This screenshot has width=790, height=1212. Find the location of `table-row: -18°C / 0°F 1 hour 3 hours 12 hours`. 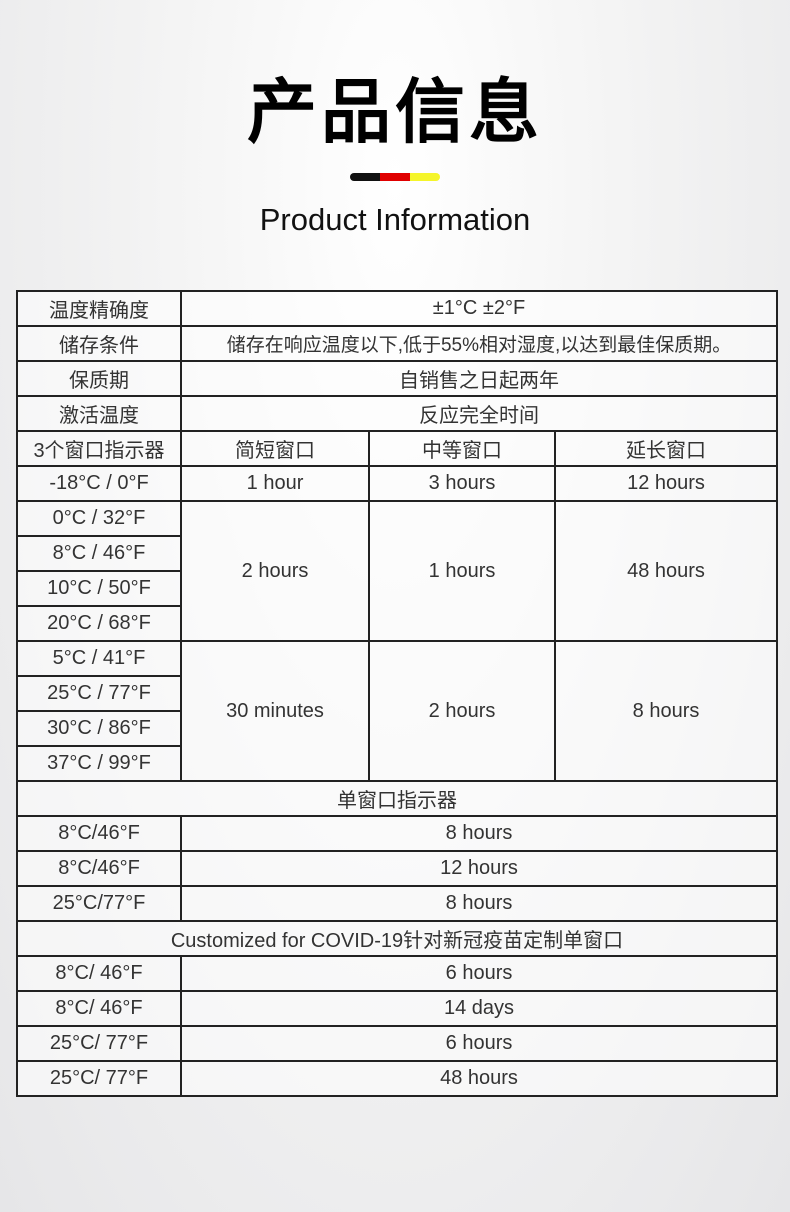

table-row: -18°C / 0°F 1 hour 3 hours 12 hours is located at coordinates (397, 483).